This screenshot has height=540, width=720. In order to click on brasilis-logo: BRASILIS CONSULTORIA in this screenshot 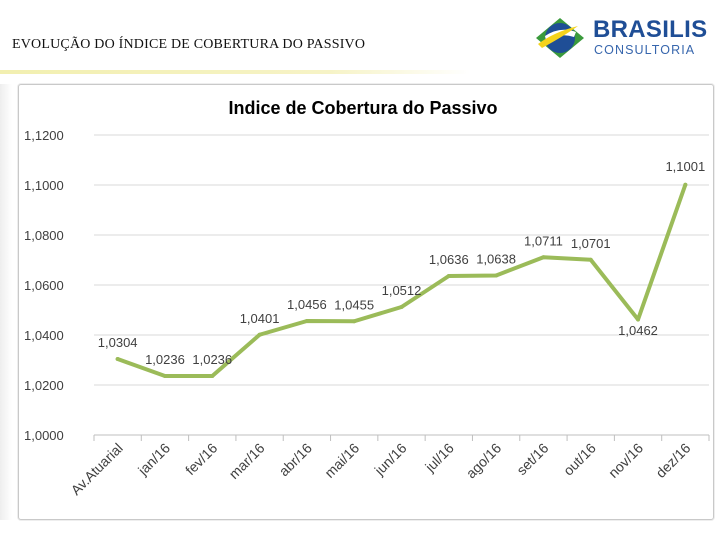, I will do `click(626, 37)`.